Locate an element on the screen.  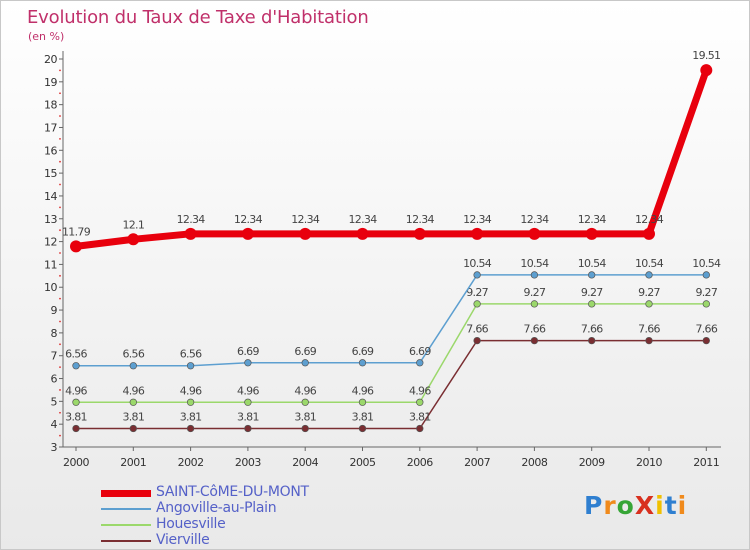
y-tick-label-11: 11 is located at coordinates (50, 264).